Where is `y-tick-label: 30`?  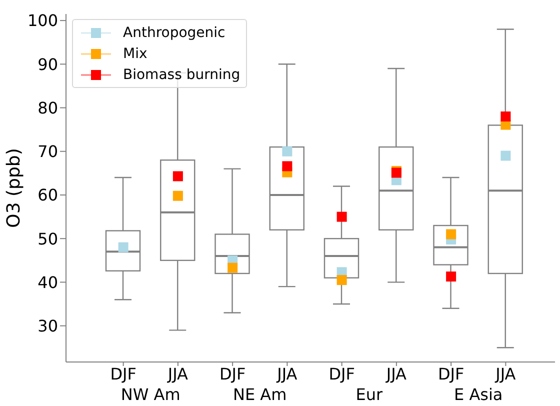 y-tick-label: 30 is located at coordinates (48, 326).